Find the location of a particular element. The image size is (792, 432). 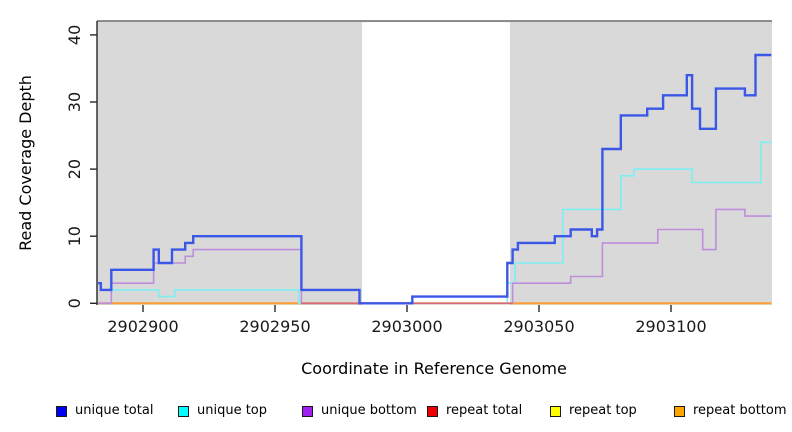

legend-item-unique-top: unique top is located at coordinates (222, 411).